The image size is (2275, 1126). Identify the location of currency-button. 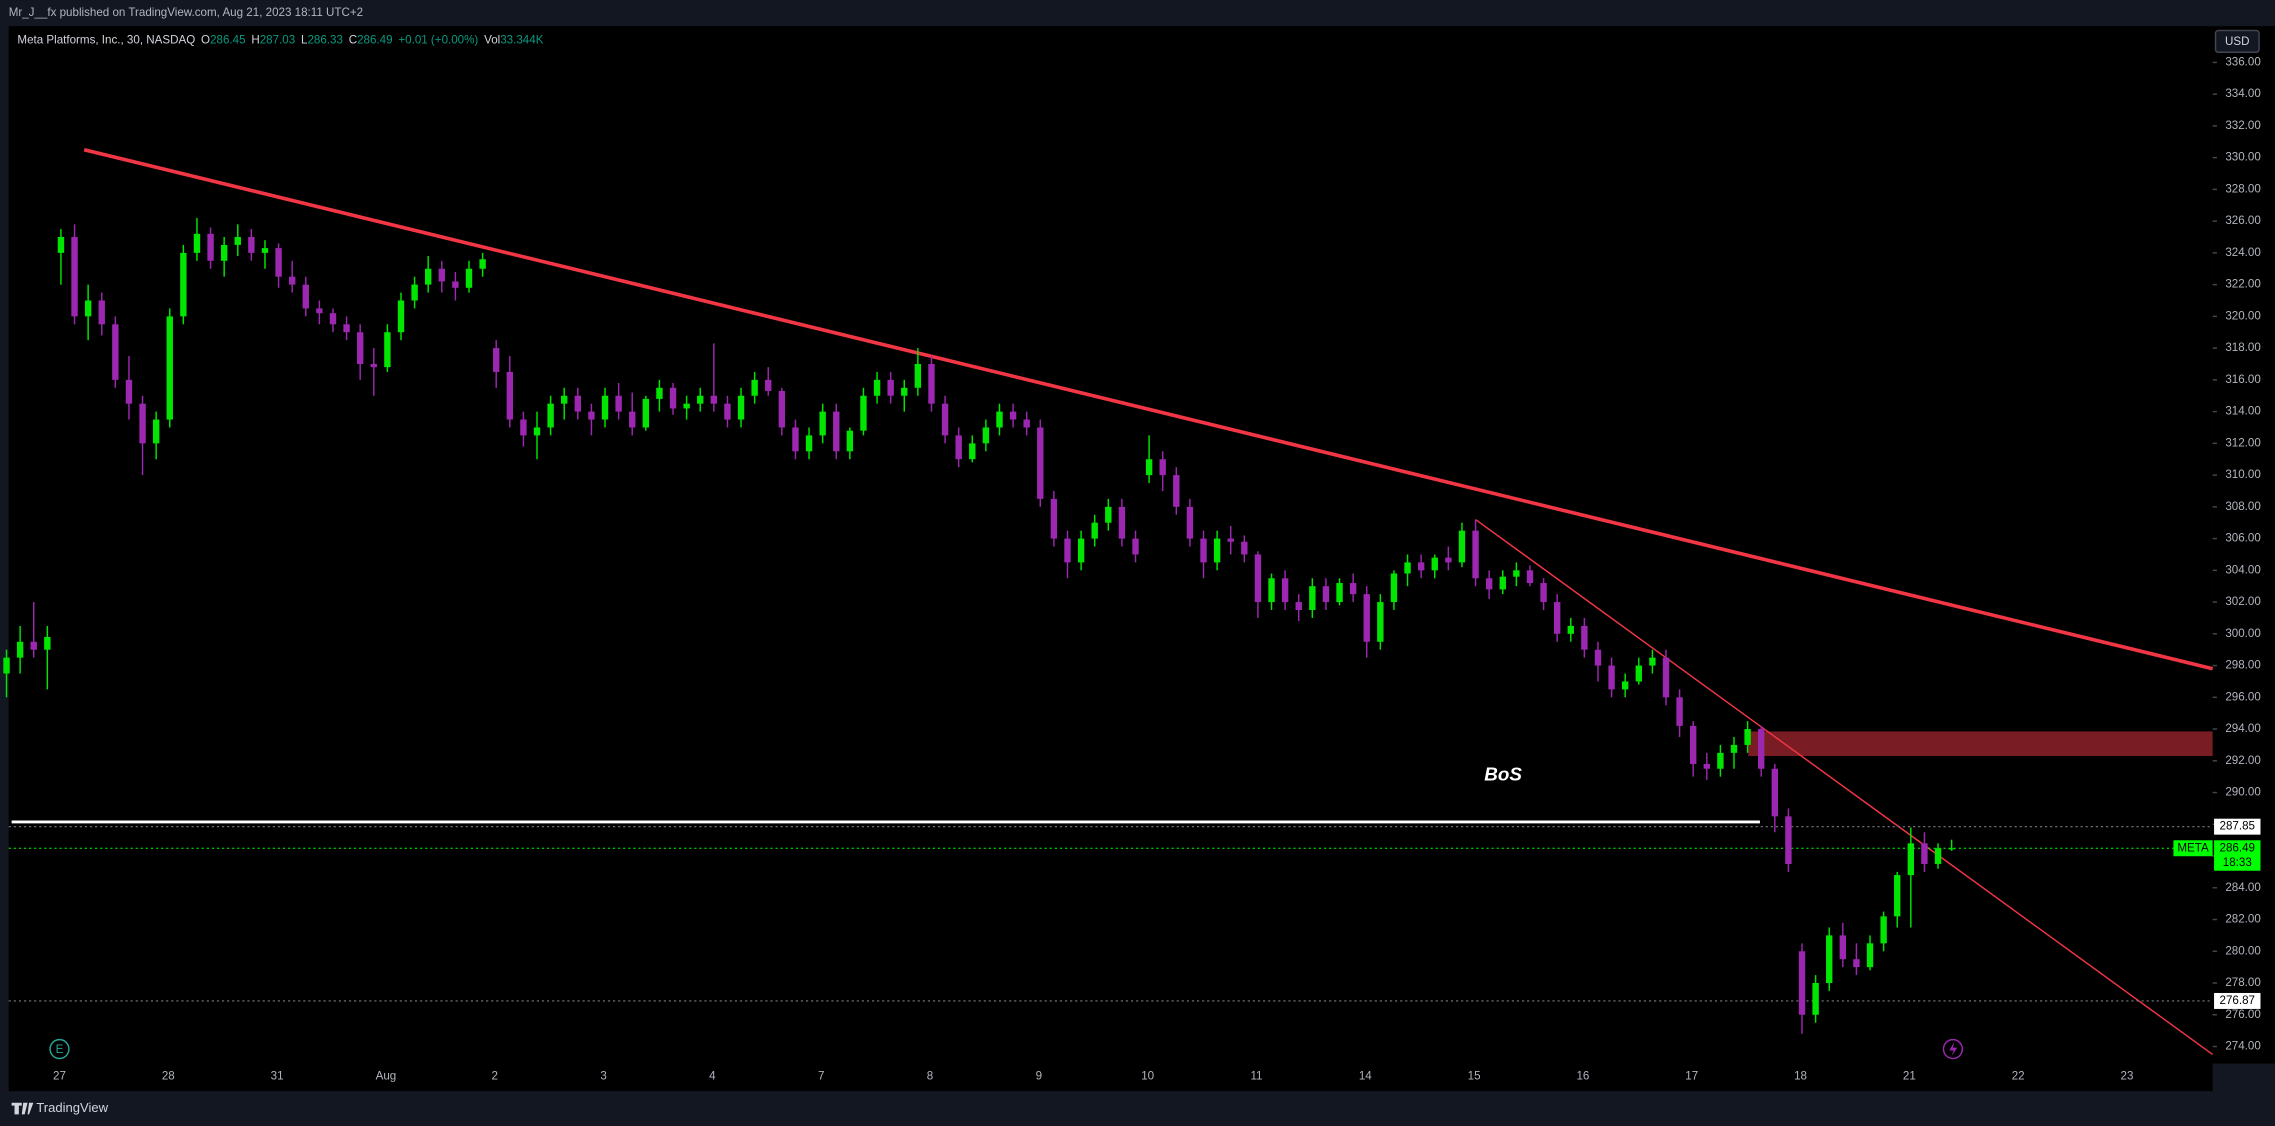
(2237, 41).